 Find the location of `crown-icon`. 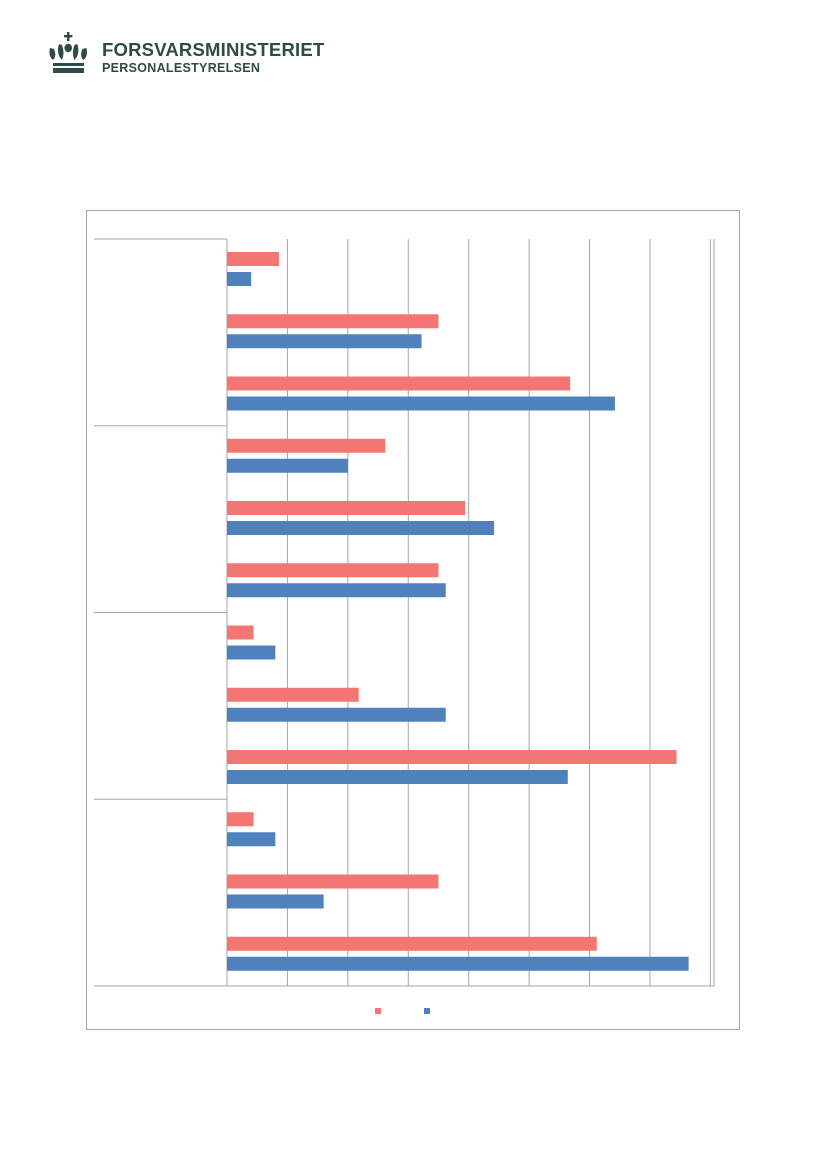

crown-icon is located at coordinates (68, 52).